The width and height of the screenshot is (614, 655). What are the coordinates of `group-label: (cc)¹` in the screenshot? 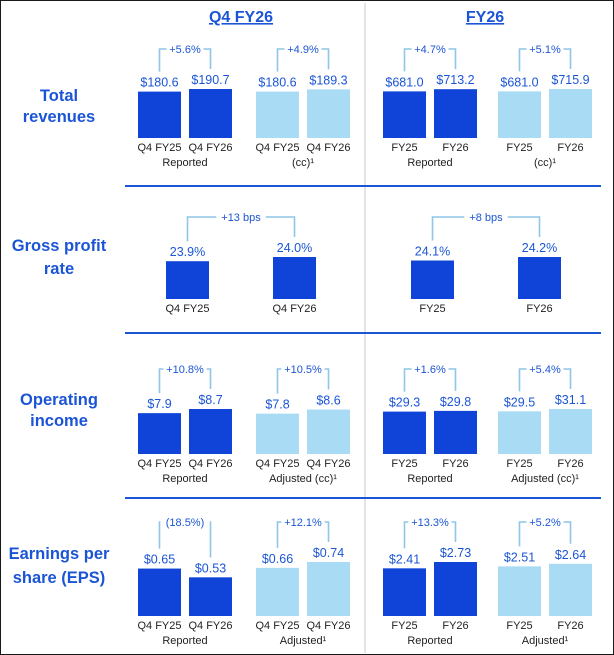 It's located at (545, 163).